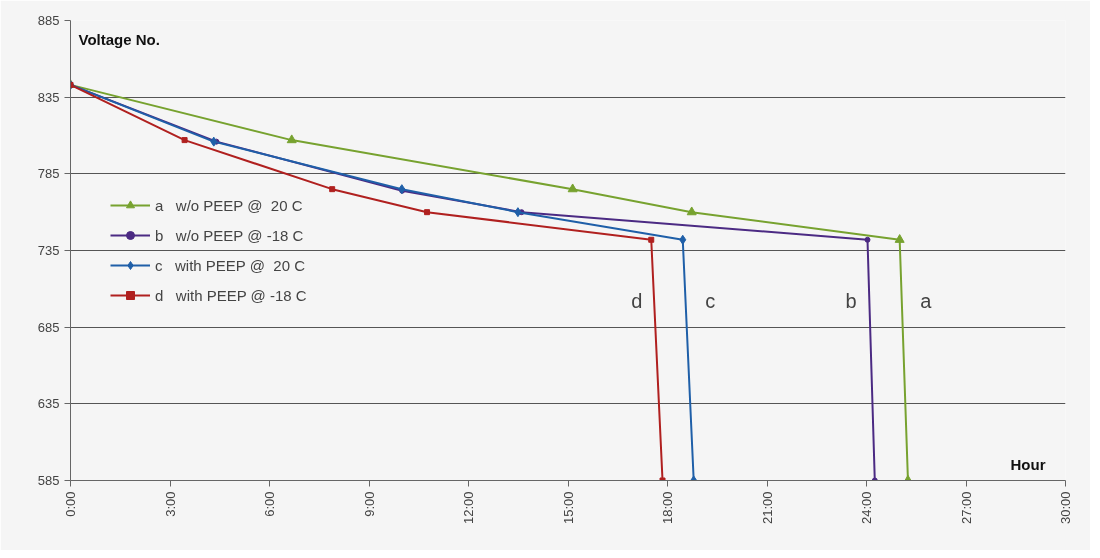 This screenshot has width=1100, height=558. What do you see at coordinates (170, 504) in the screenshot?
I see `x-tick-label: 3:00` at bounding box center [170, 504].